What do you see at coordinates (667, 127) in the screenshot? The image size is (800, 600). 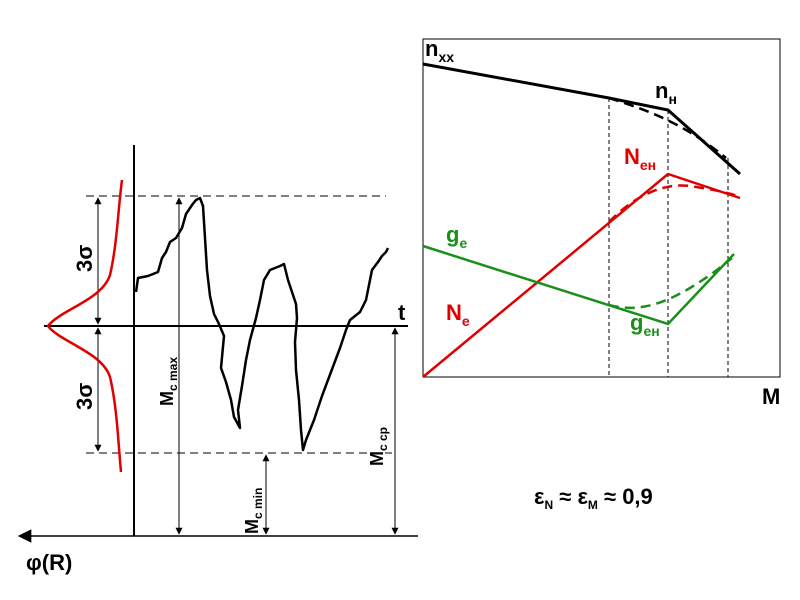 I see `n-curve-dashed` at bounding box center [667, 127].